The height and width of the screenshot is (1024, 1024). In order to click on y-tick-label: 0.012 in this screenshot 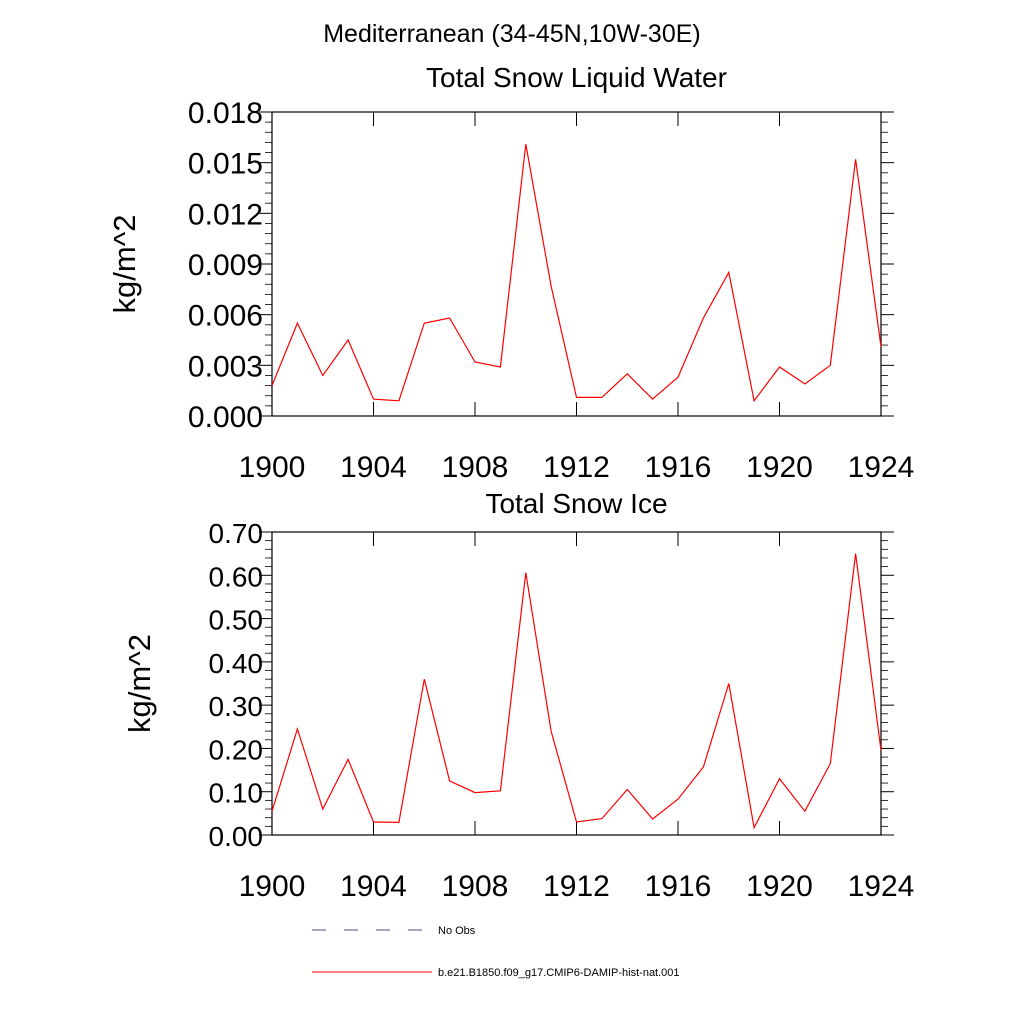, I will do `click(225, 214)`.